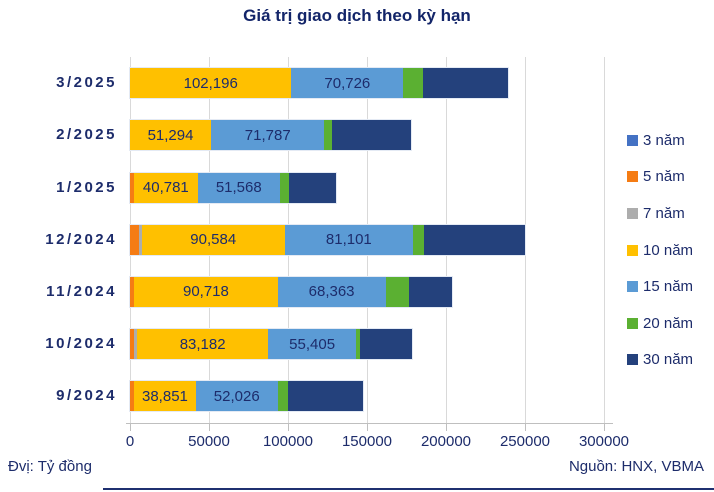 The width and height of the screenshot is (714, 492). I want to click on bar-segment: 71,787, so click(268, 135).